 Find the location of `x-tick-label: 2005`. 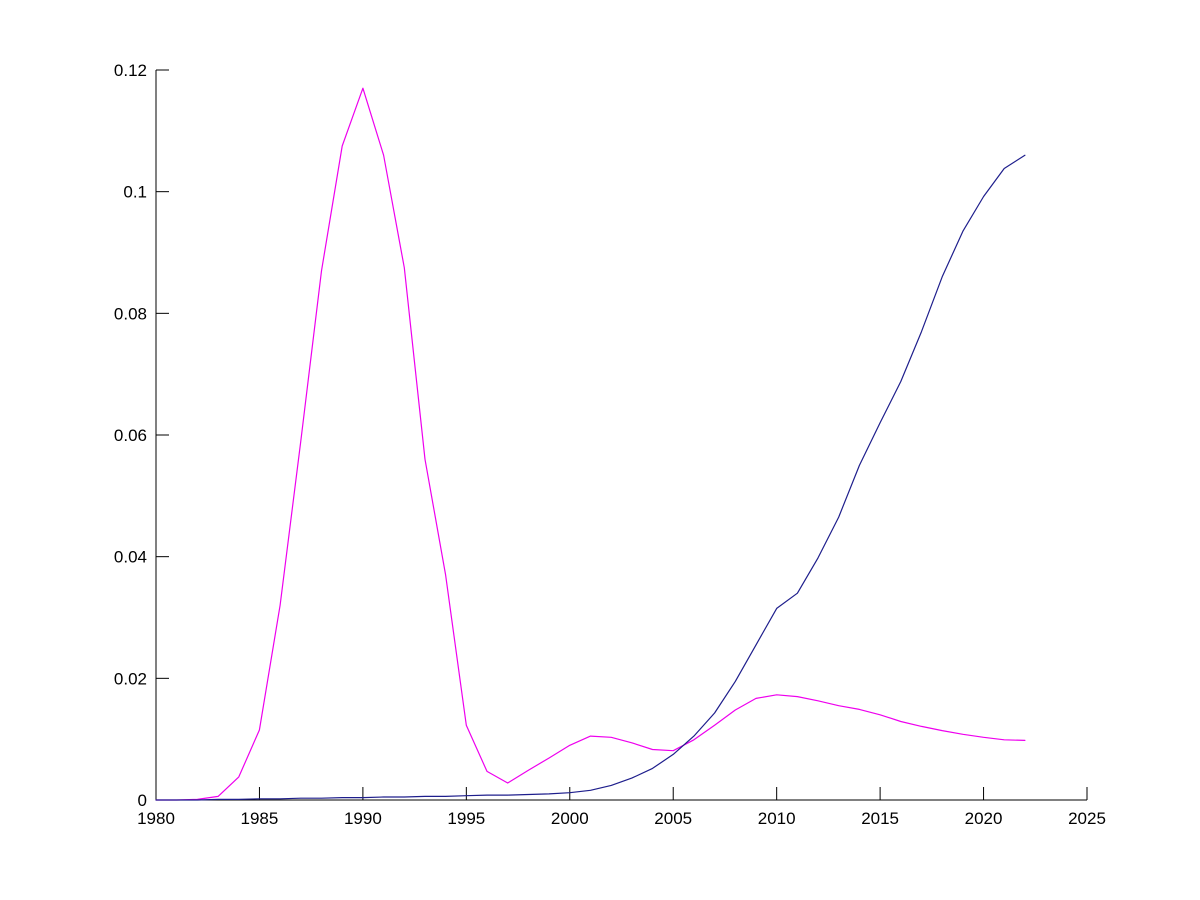

x-tick-label: 2005 is located at coordinates (673, 818).